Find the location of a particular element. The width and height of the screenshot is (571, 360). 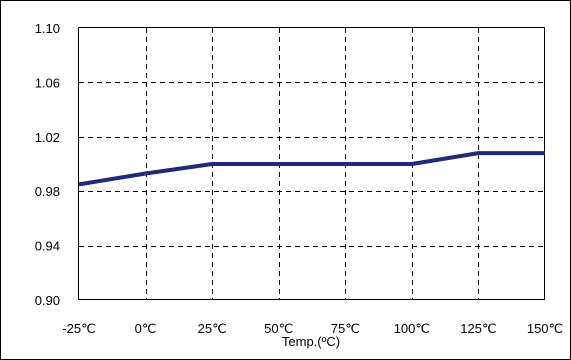

x-tick-label: -25℃ is located at coordinates (78, 328).